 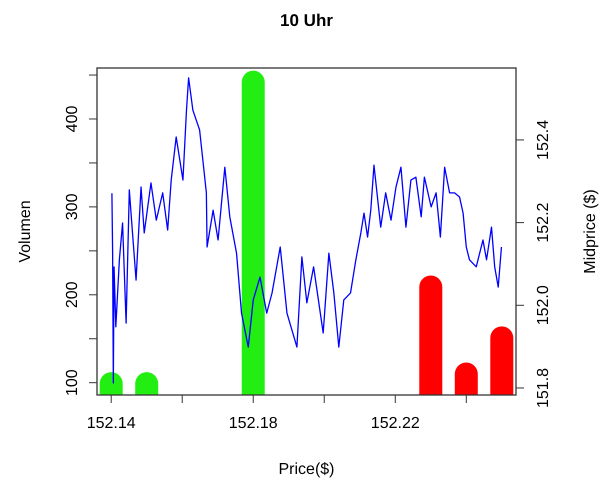 What do you see at coordinates (72, 206) in the screenshot?
I see `y-tick-label: 300` at bounding box center [72, 206].